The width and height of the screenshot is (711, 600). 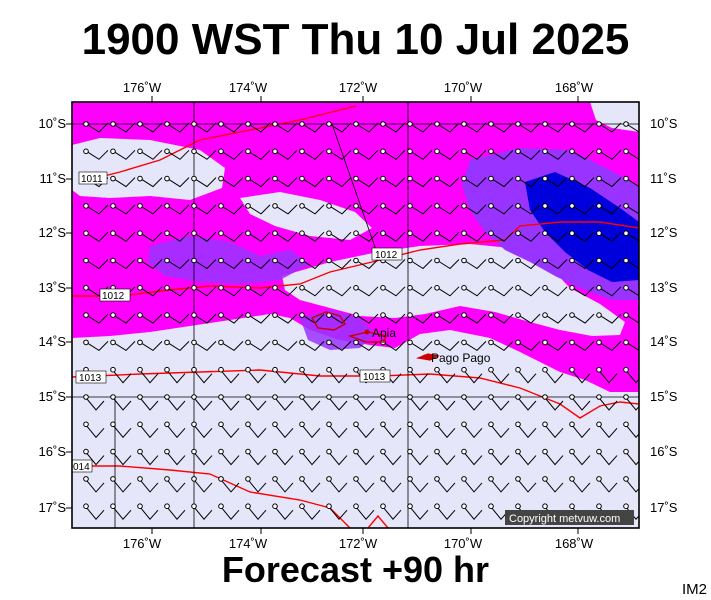 I want to click on isobar-label-1014: 014, so click(x=81, y=467).